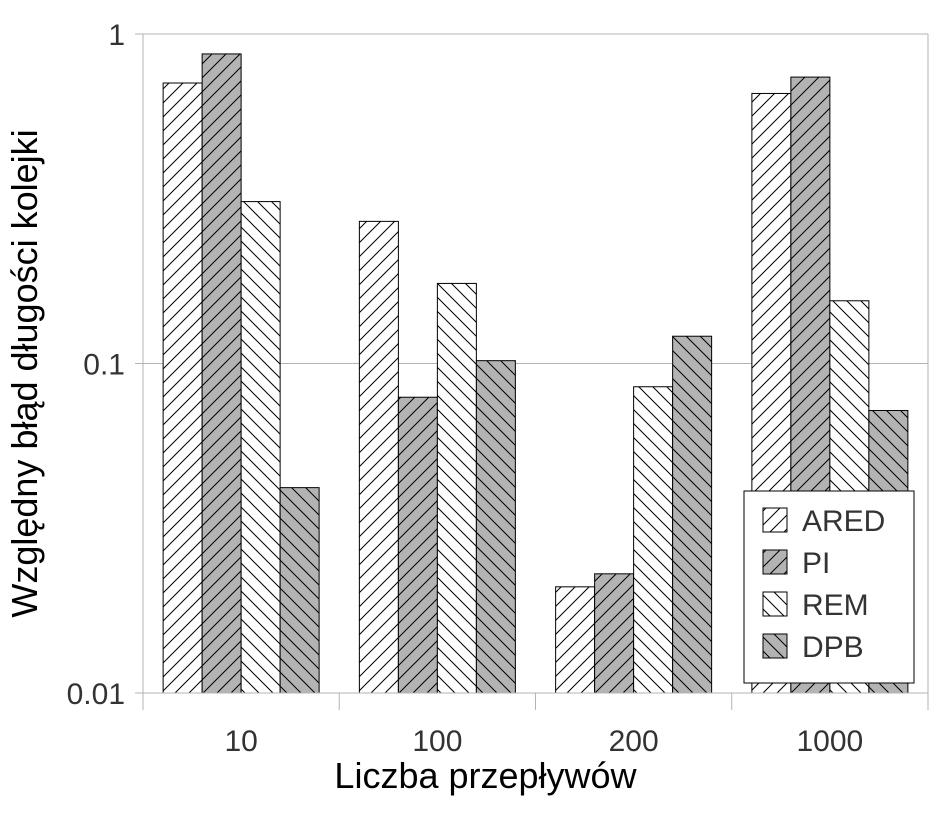 This screenshot has height=825, width=945. What do you see at coordinates (843, 521) in the screenshot?
I see `legend-label-ared: ARED` at bounding box center [843, 521].